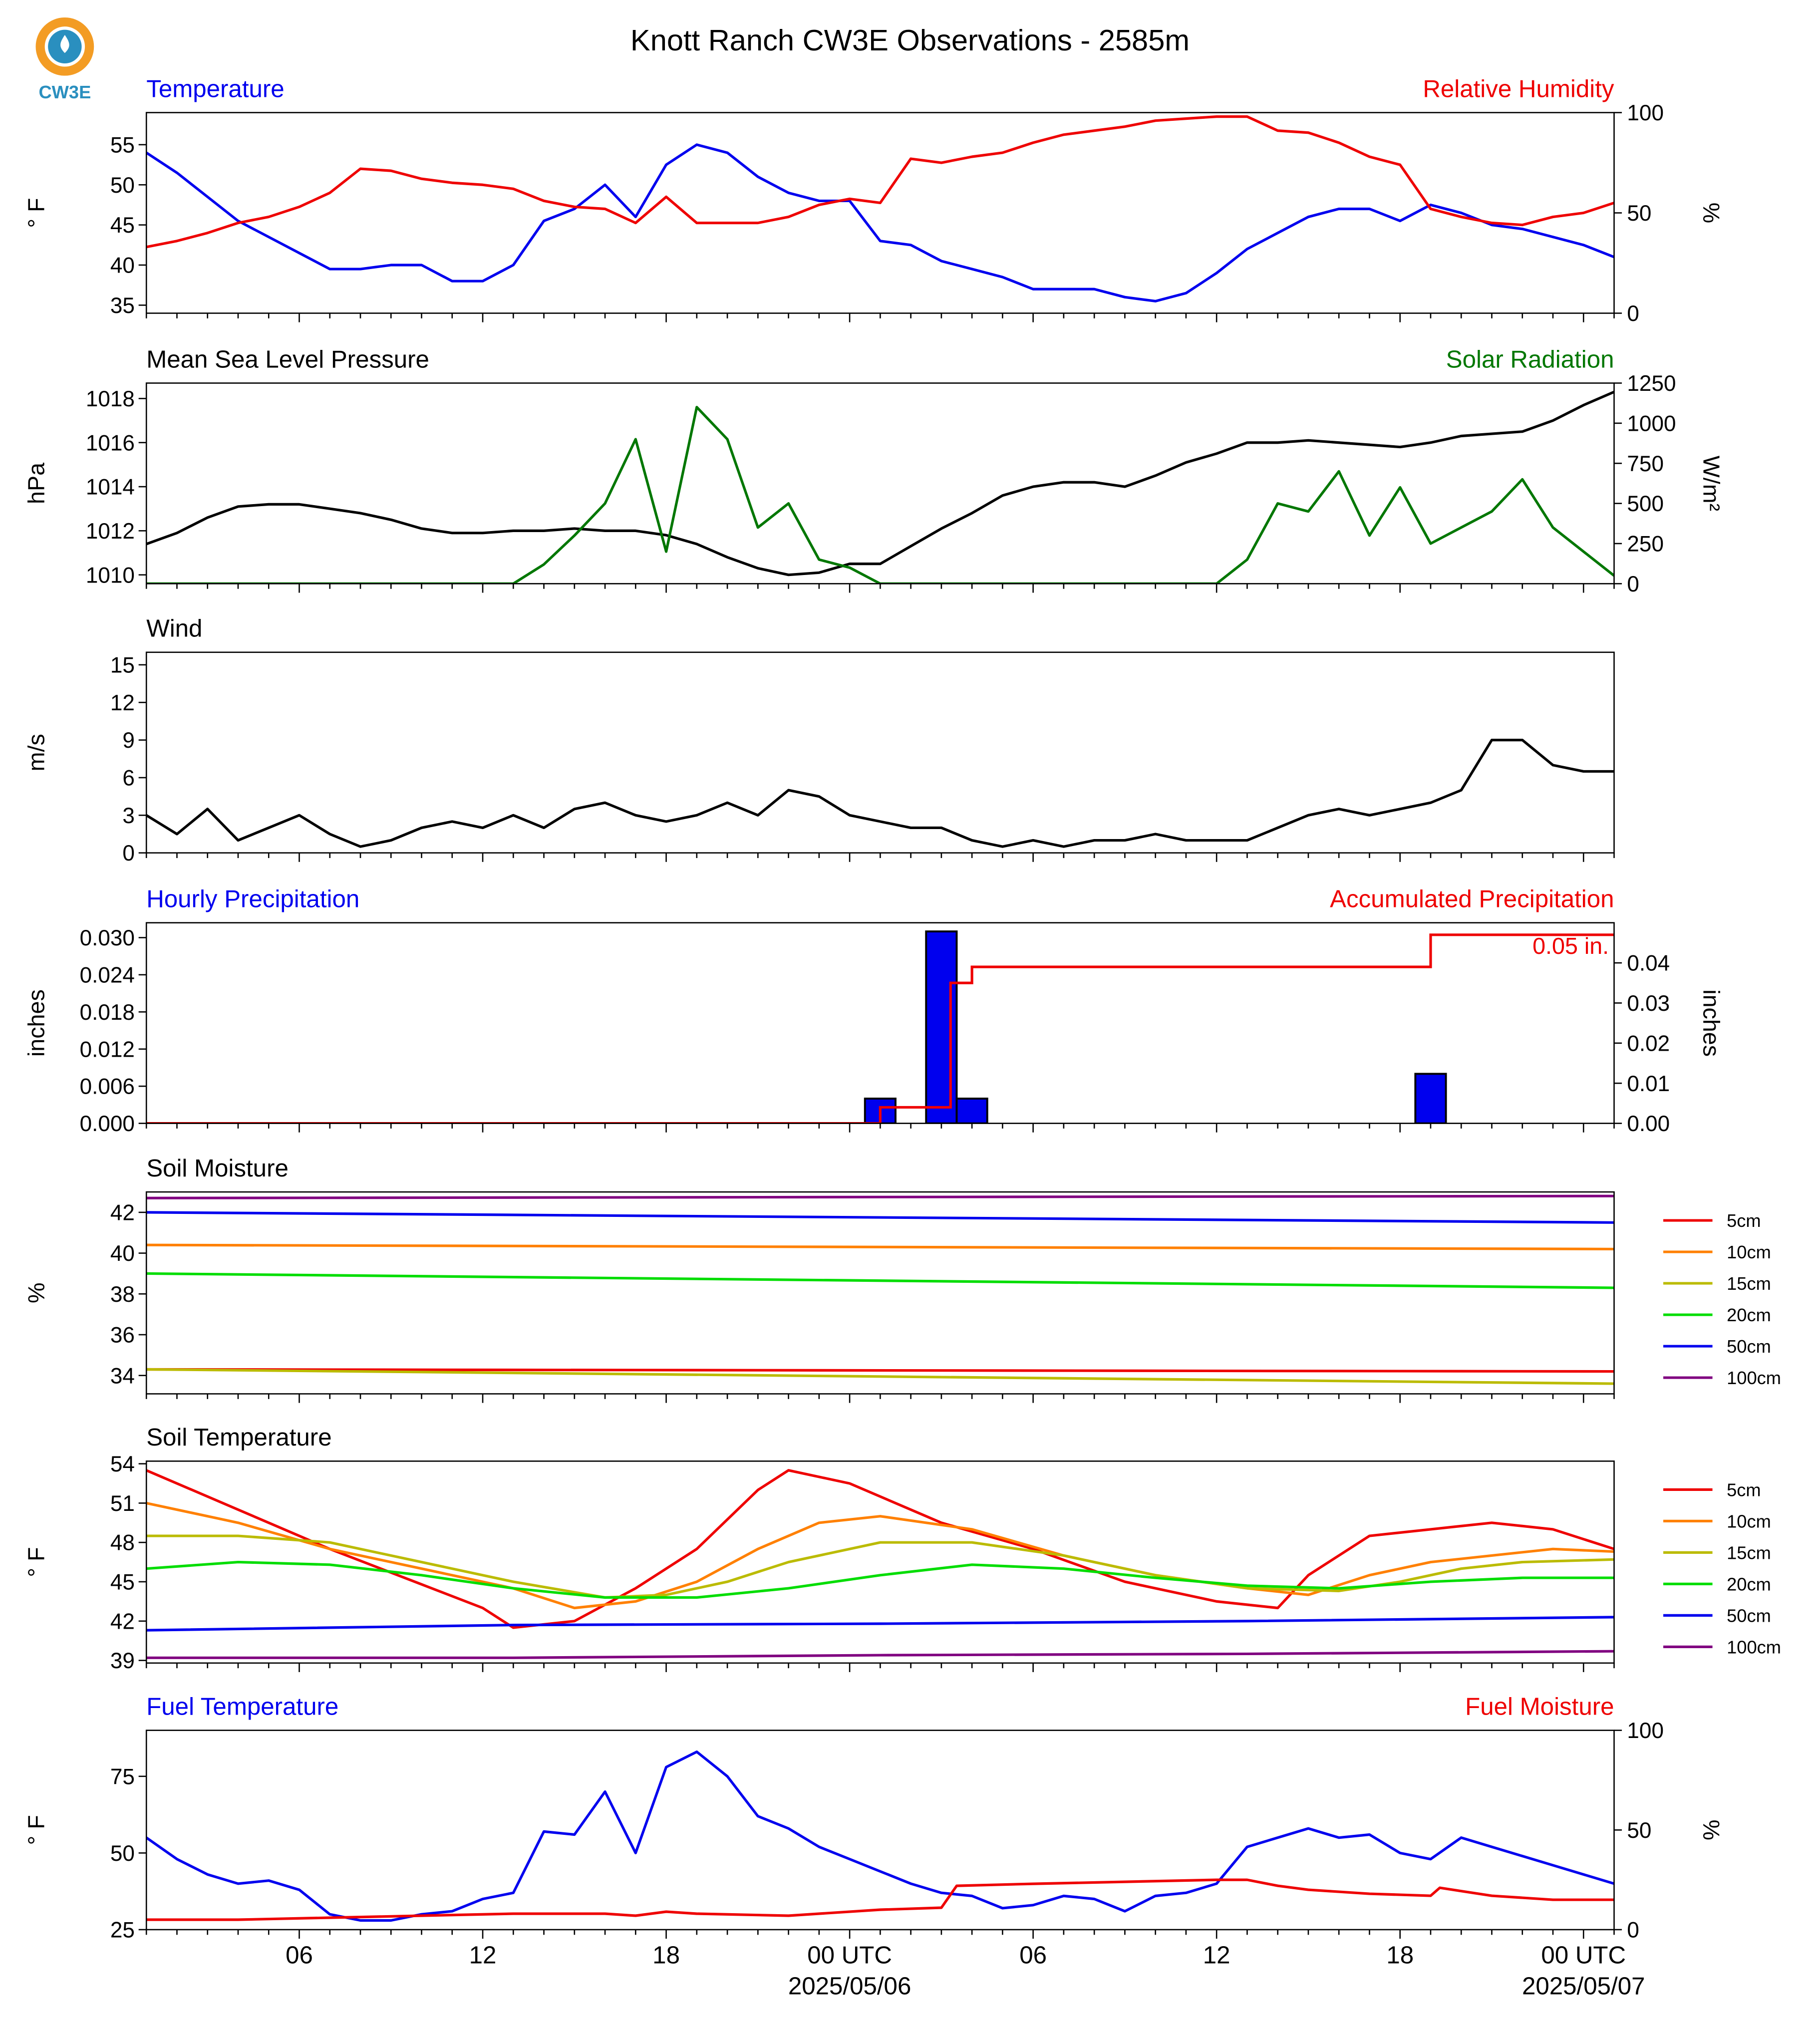 This screenshot has height=2028, width=1820. Describe the element at coordinates (36, 1293) in the screenshot. I see `y-axis-label: %` at that location.